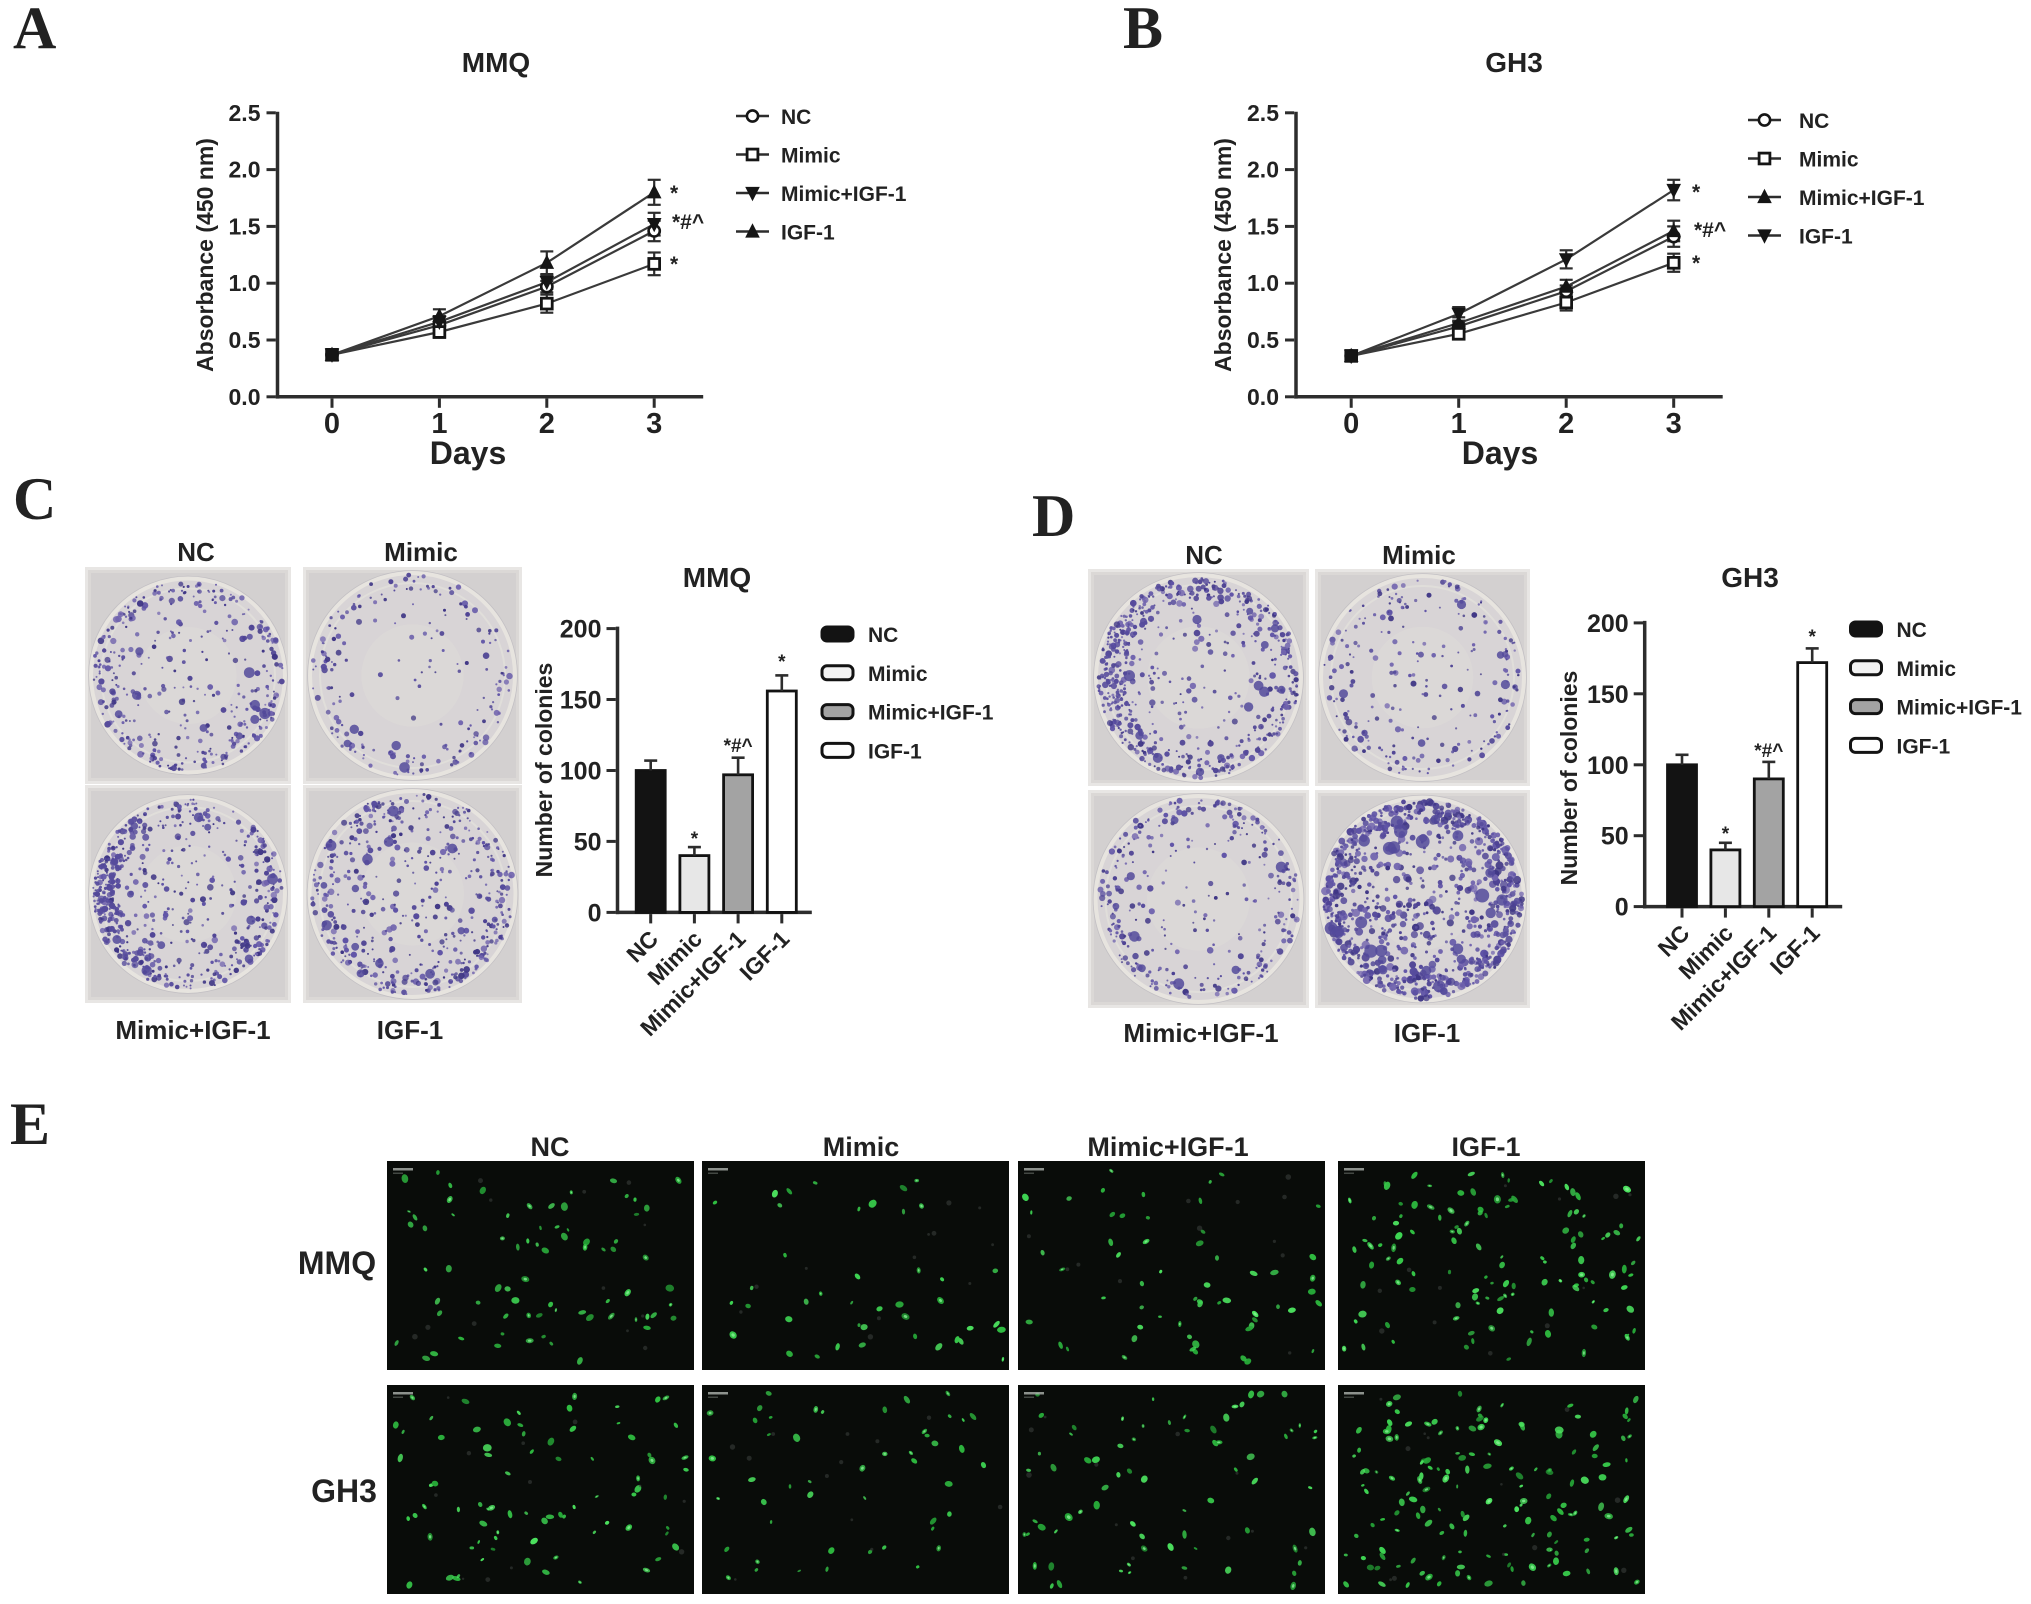 The height and width of the screenshot is (1604, 2031). What do you see at coordinates (1143, 30) in the screenshot?
I see `svg-text: B` at bounding box center [1143, 30].